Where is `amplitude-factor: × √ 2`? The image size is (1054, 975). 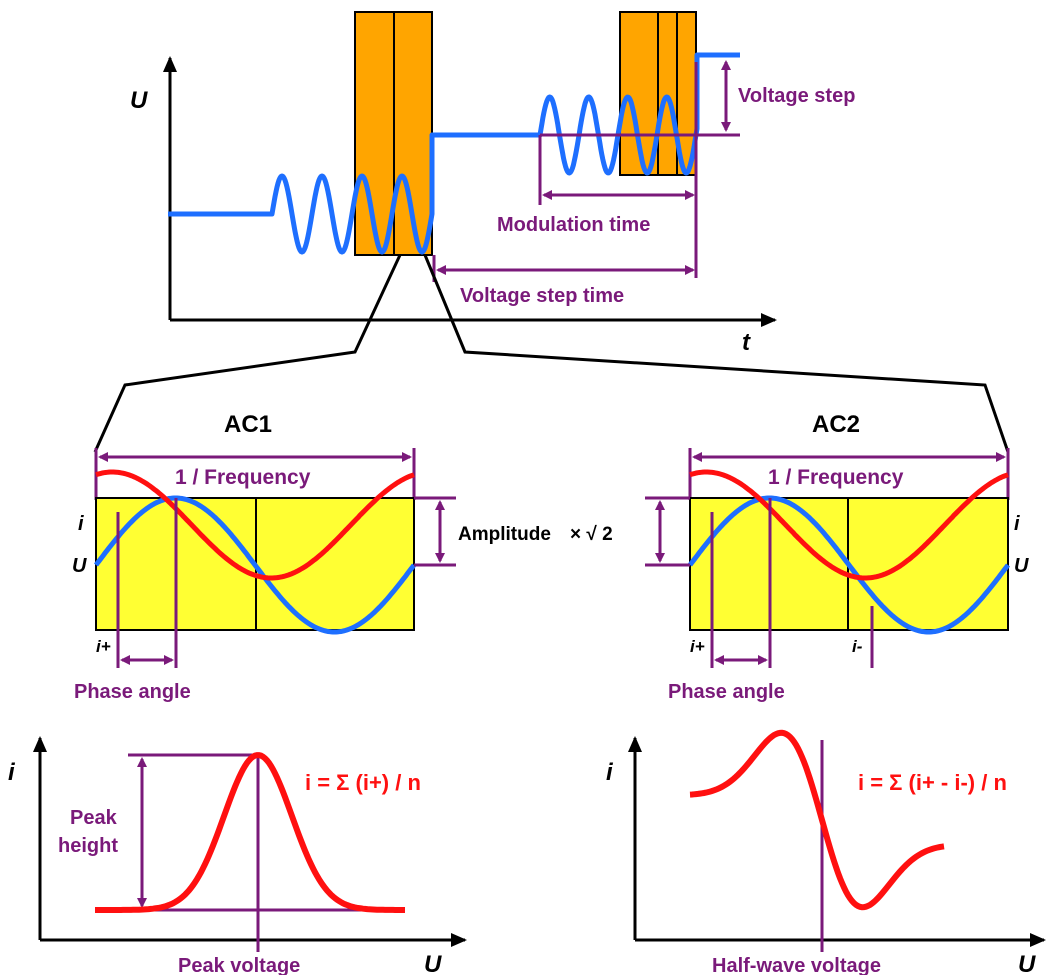
amplitude-factor: × √ 2 is located at coordinates (591, 534).